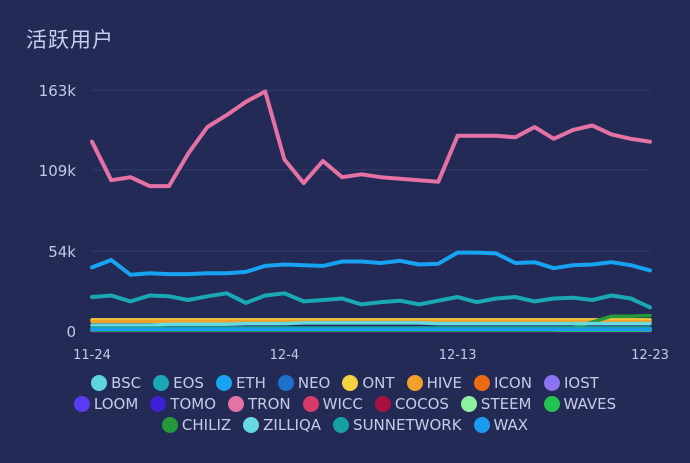  I want to click on legend-item-iost: IOST, so click(571, 382).